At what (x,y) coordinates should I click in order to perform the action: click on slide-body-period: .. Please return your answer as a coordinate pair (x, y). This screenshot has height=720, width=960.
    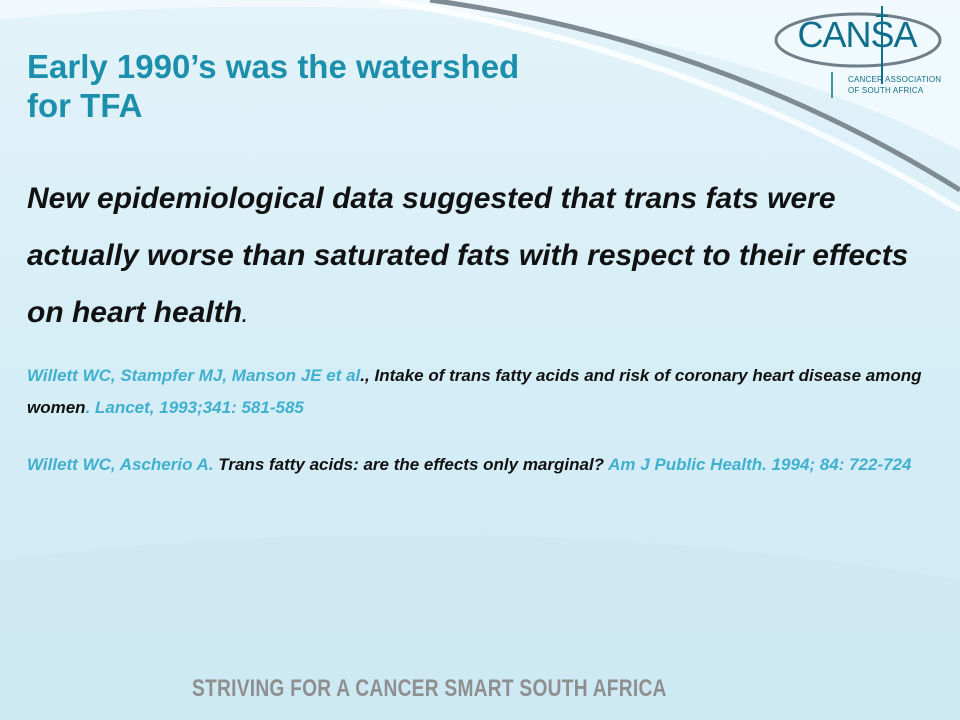
    Looking at the image, I should click on (245, 316).